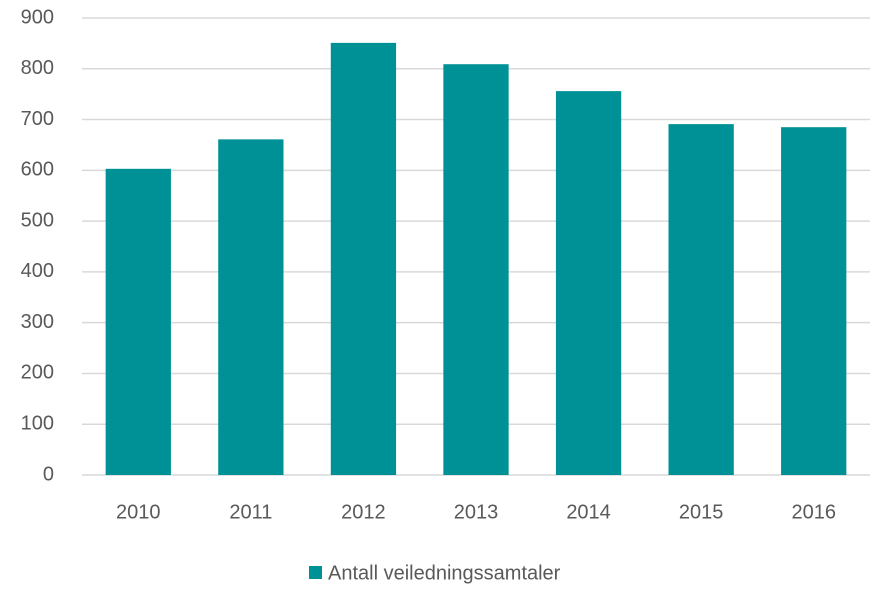 The image size is (873, 590). I want to click on legend-swatch, so click(315, 572).